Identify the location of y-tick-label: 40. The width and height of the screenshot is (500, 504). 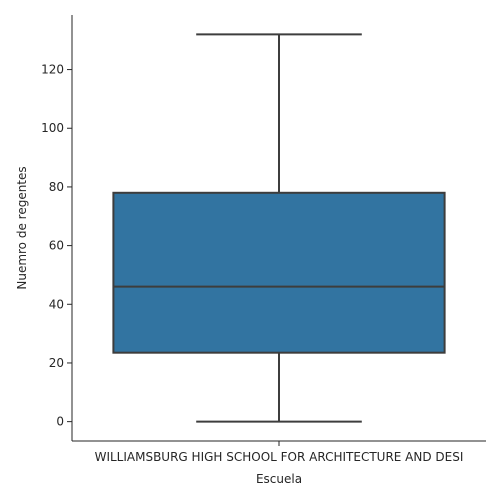
(56, 304).